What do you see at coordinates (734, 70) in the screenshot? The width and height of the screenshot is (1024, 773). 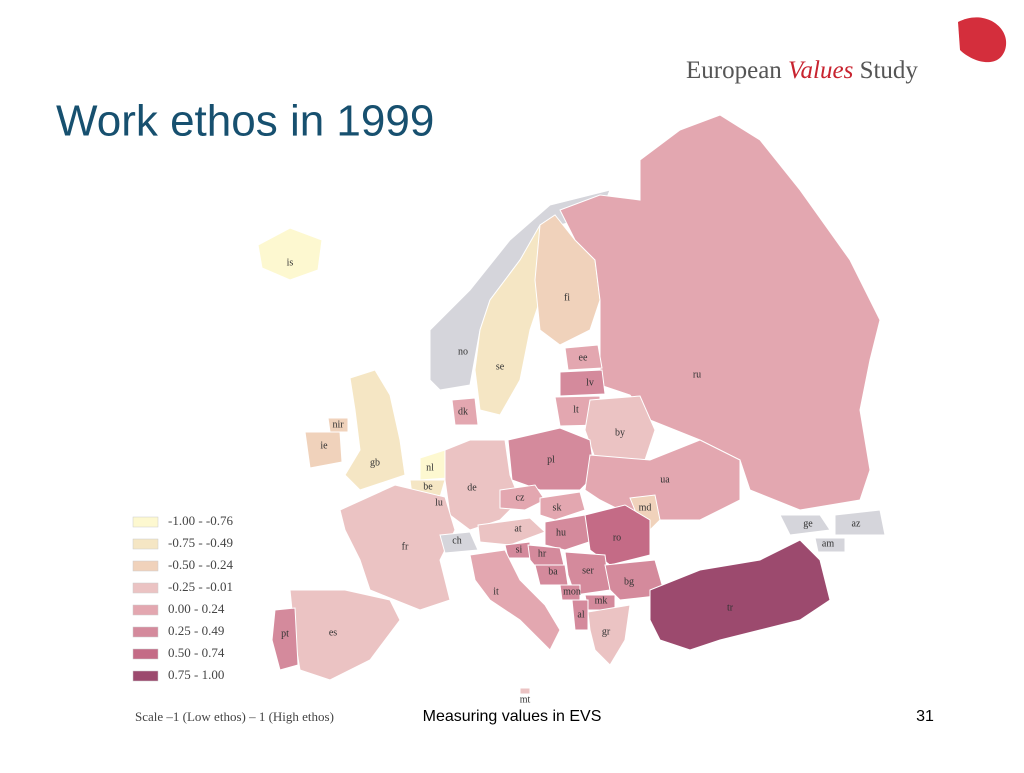 I see `logo-word: European` at bounding box center [734, 70].